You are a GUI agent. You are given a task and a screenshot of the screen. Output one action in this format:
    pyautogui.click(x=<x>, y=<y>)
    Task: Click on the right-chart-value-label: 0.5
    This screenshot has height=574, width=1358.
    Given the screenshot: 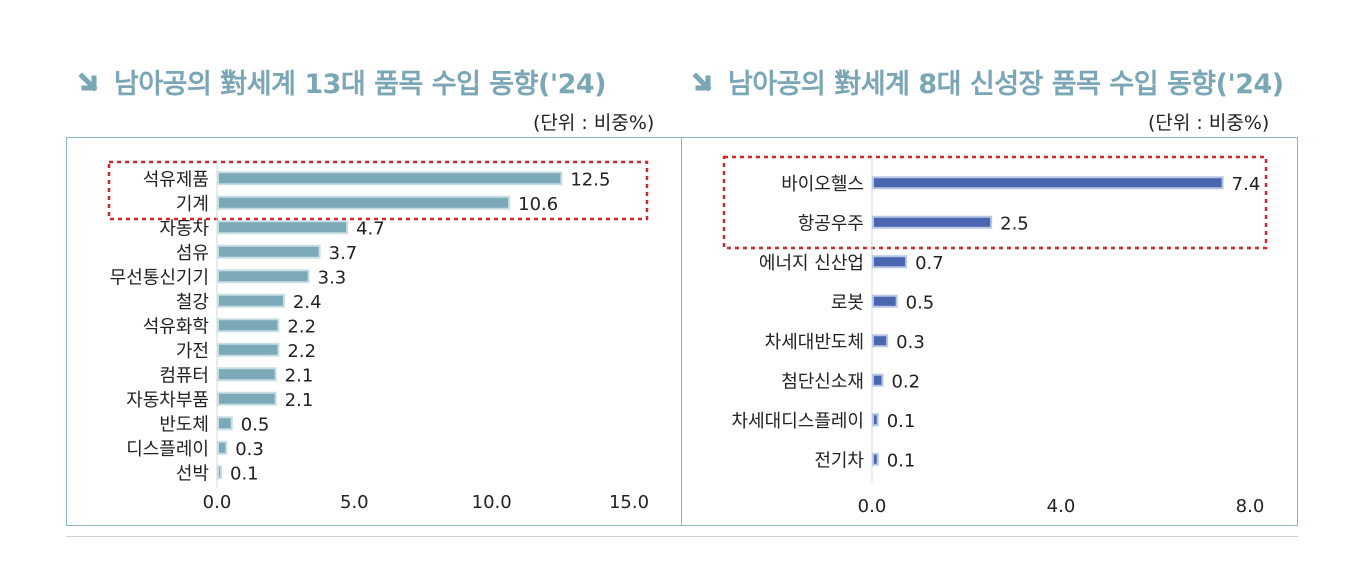 What is the action you would take?
    pyautogui.click(x=920, y=302)
    